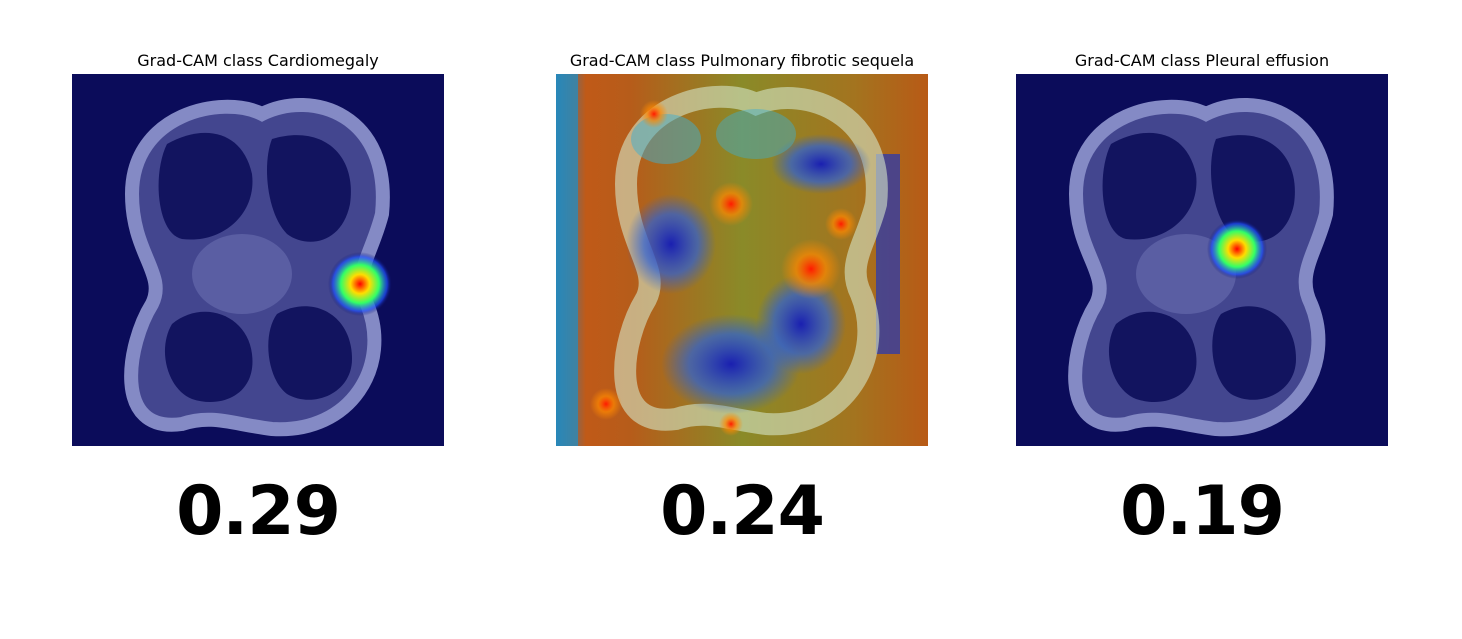 This screenshot has width=1462, height=639. Describe the element at coordinates (1202, 60) in the screenshot. I see `panel-title: Grad-CAM class Pleural effusion` at that location.